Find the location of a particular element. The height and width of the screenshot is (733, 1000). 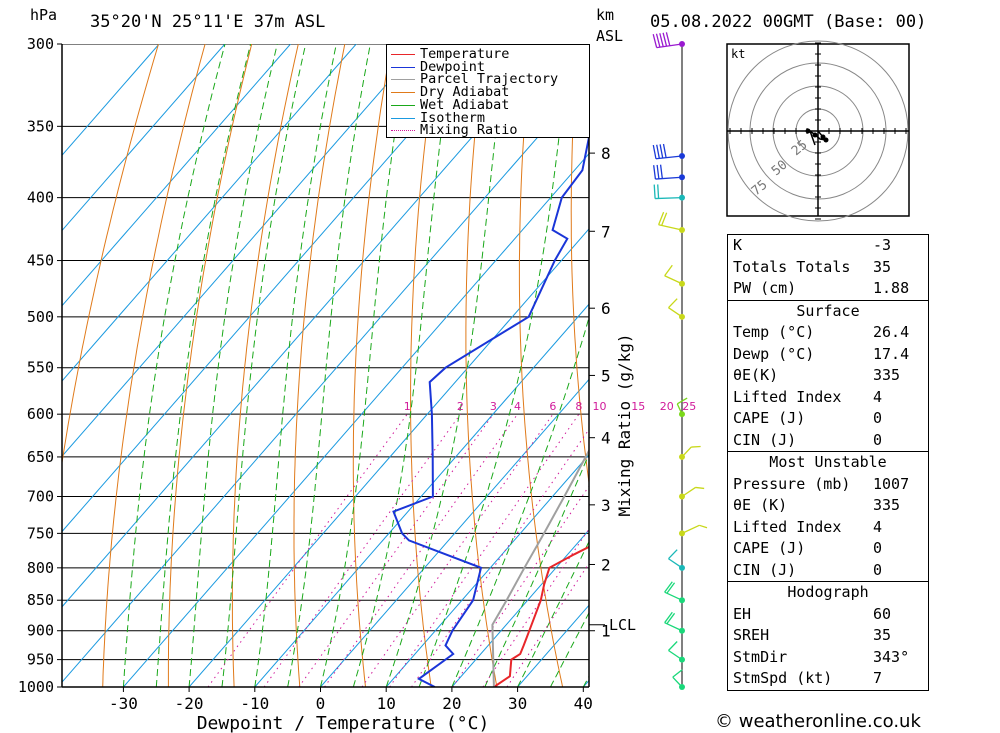

height-tick-label: 3 is located at coordinates (606, 505).